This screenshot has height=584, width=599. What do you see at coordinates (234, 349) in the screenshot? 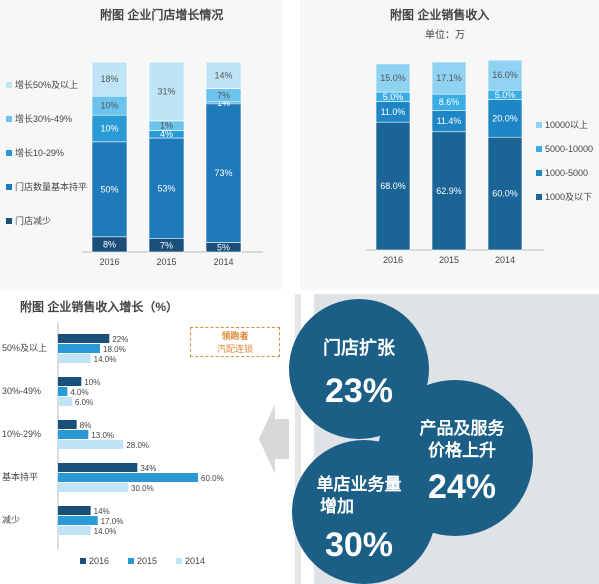
I see `brand-line2: 汽配连锁` at bounding box center [234, 349].